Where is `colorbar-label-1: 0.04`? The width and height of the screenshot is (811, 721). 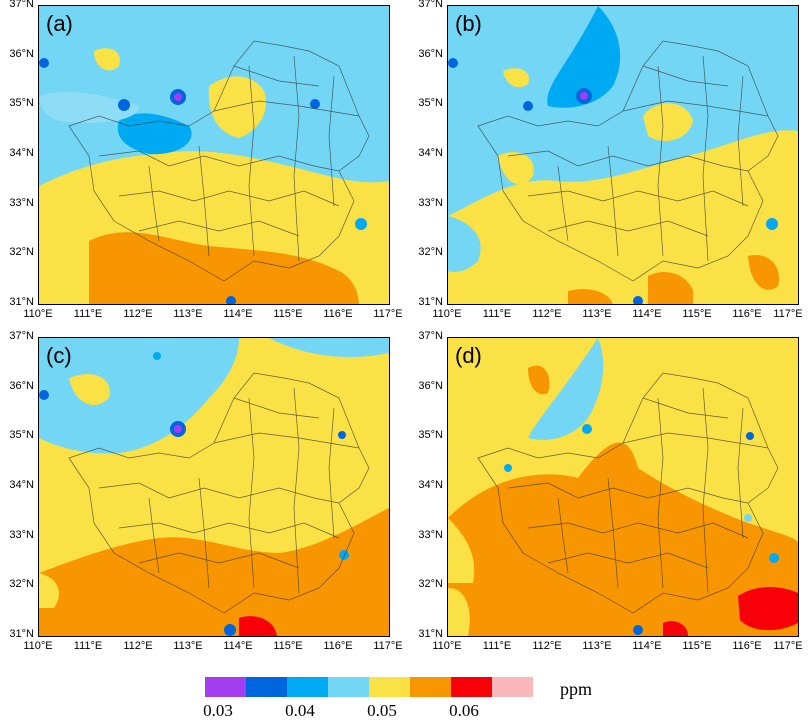 colorbar-label-1: 0.04 is located at coordinates (300, 710).